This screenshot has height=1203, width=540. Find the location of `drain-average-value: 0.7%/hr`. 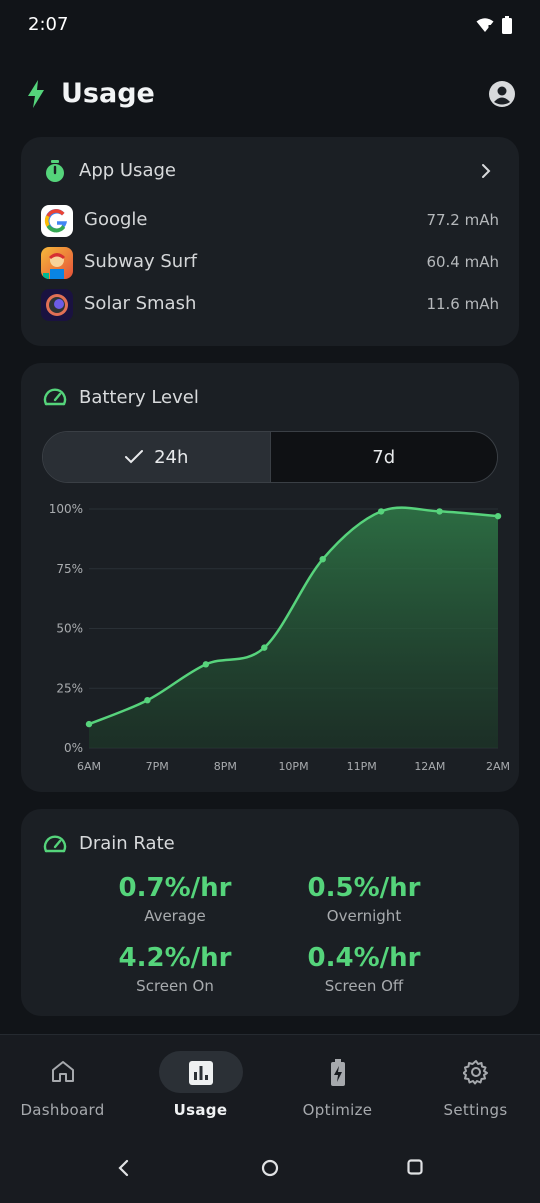

drain-average-value: 0.7%/hr is located at coordinates (175, 888).